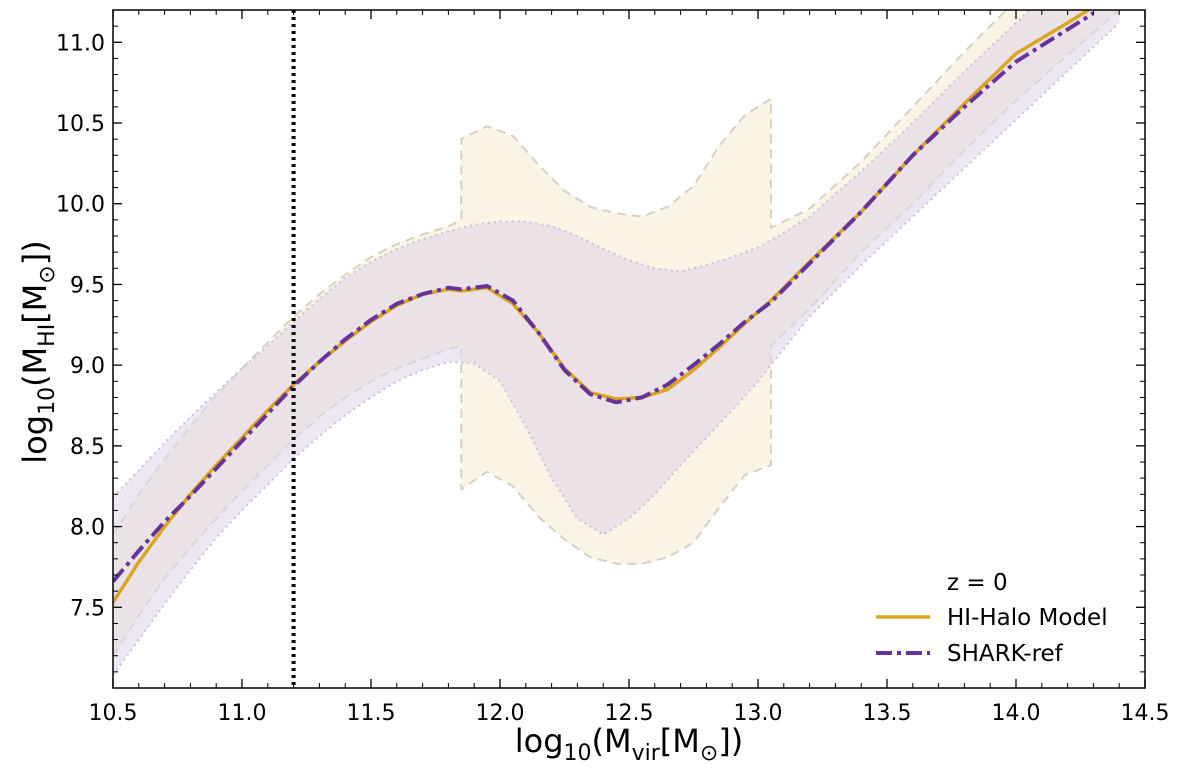  Describe the element at coordinates (629, 713) in the screenshot. I see `x-tick-label: 12.5` at that location.